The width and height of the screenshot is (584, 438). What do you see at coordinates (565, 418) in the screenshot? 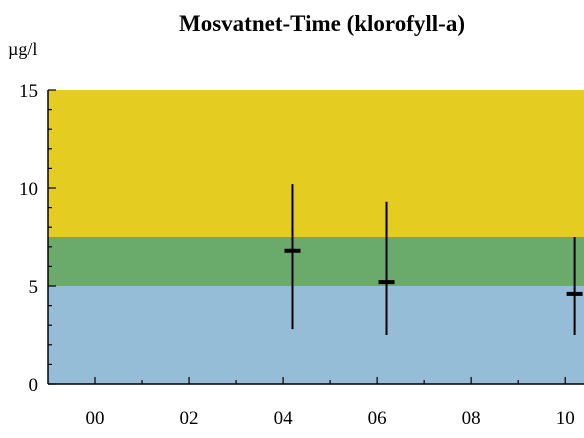
I see `x-tick-label: 10` at bounding box center [565, 418].